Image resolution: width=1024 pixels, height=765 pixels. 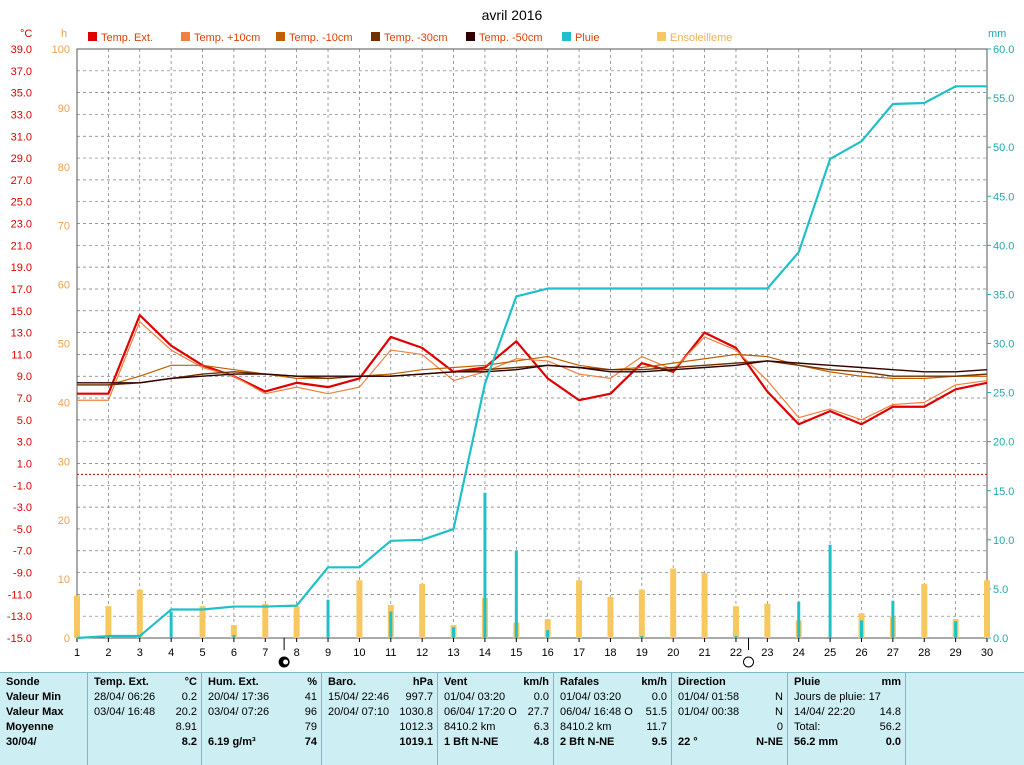 What do you see at coordinates (654, 682) in the screenshot?
I see `rafales-unit: km/h` at bounding box center [654, 682].